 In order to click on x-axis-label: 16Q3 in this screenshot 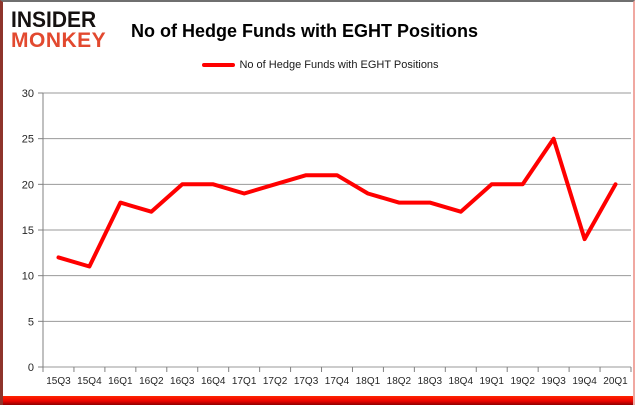, I will do `click(182, 381)`.